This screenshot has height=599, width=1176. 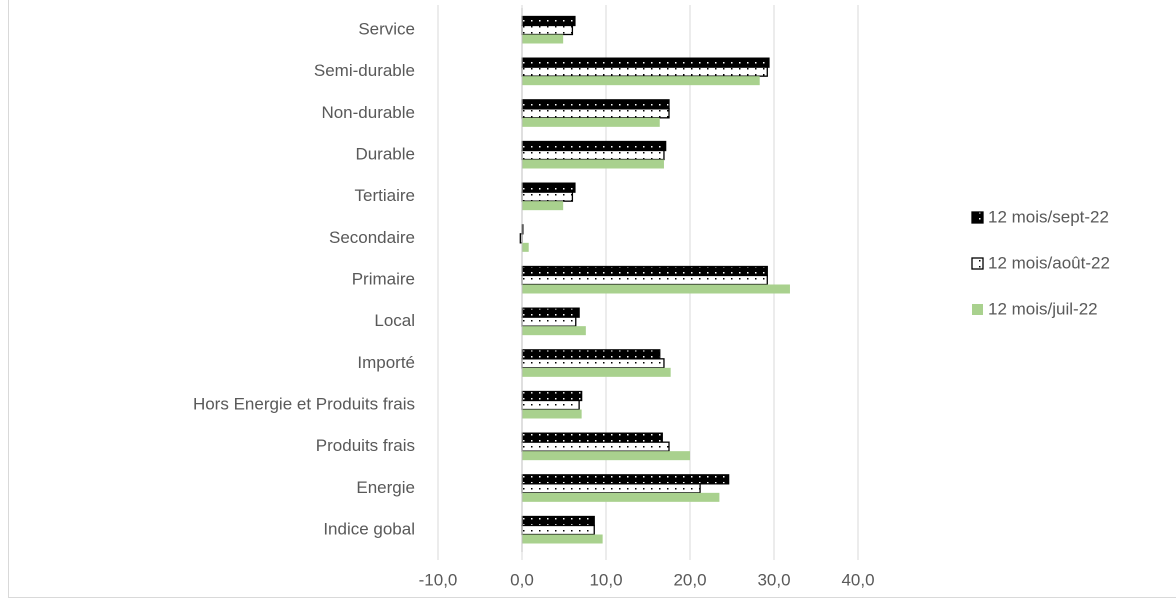 I want to click on y-tick-label: Hors Energie et Produits frais, so click(x=304, y=403).